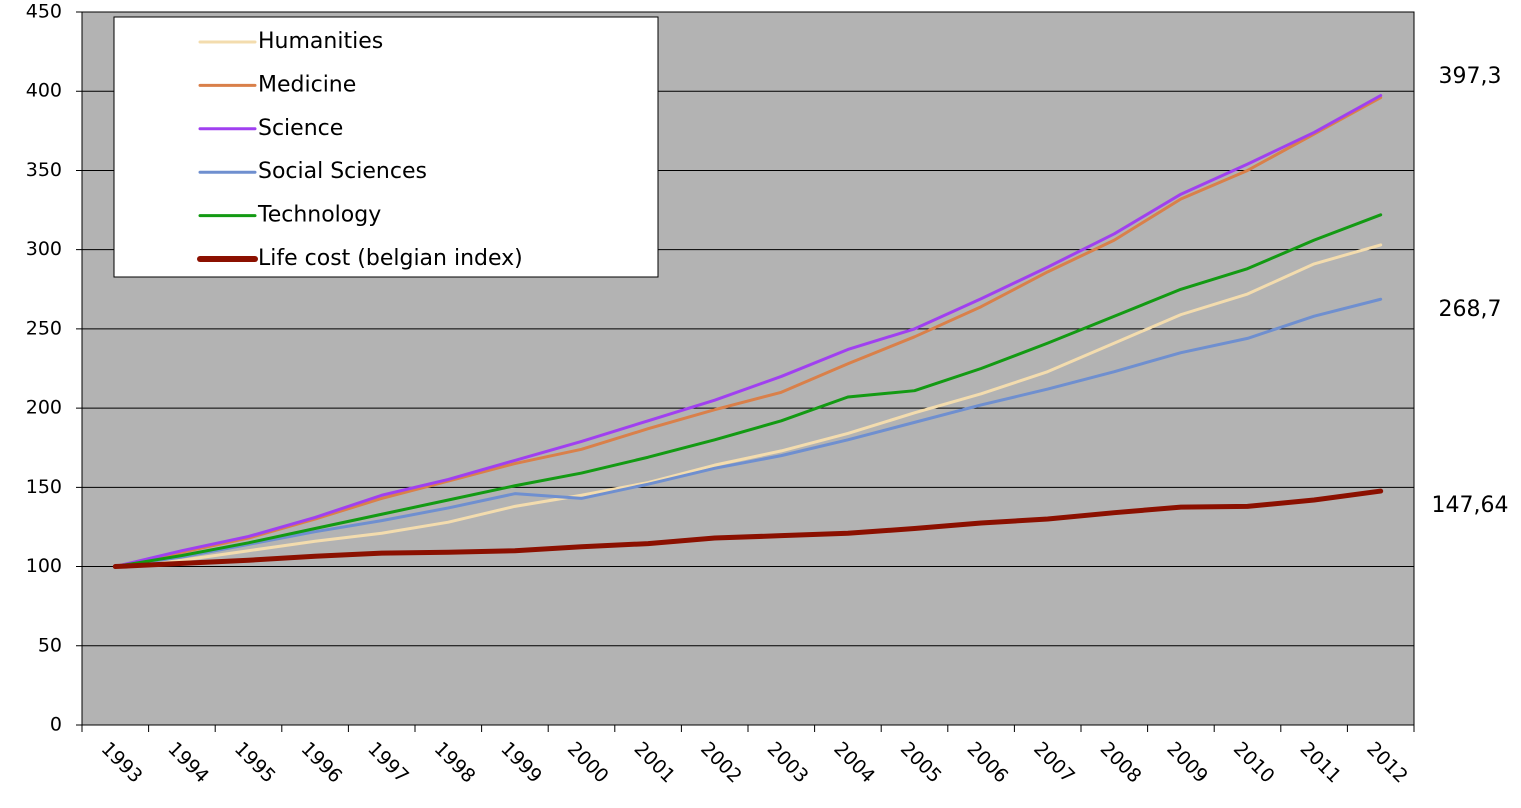  What do you see at coordinates (56, 725) in the screenshot?
I see `y-tick-label: 0` at bounding box center [56, 725].